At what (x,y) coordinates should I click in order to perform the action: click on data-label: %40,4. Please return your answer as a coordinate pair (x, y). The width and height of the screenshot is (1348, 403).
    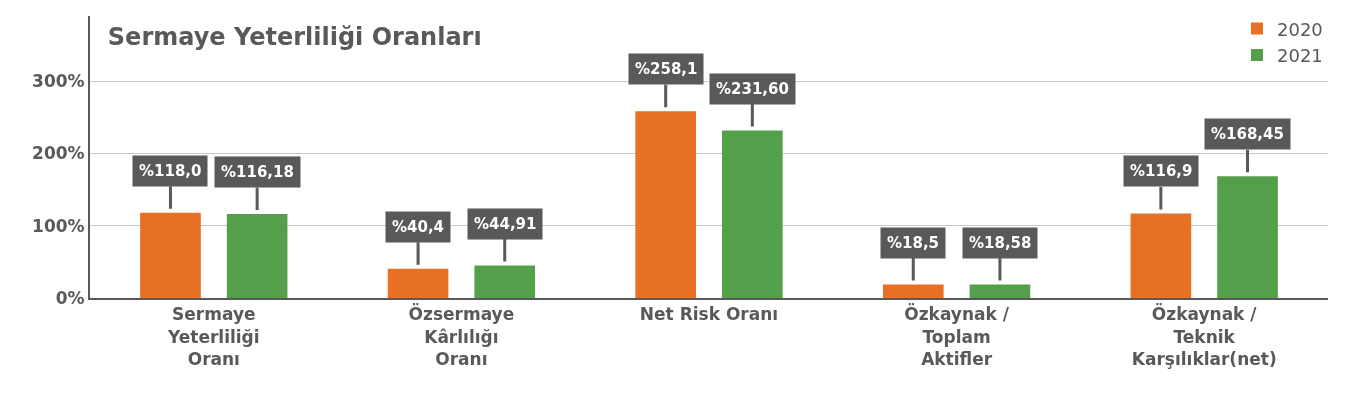
    Looking at the image, I should click on (418, 227).